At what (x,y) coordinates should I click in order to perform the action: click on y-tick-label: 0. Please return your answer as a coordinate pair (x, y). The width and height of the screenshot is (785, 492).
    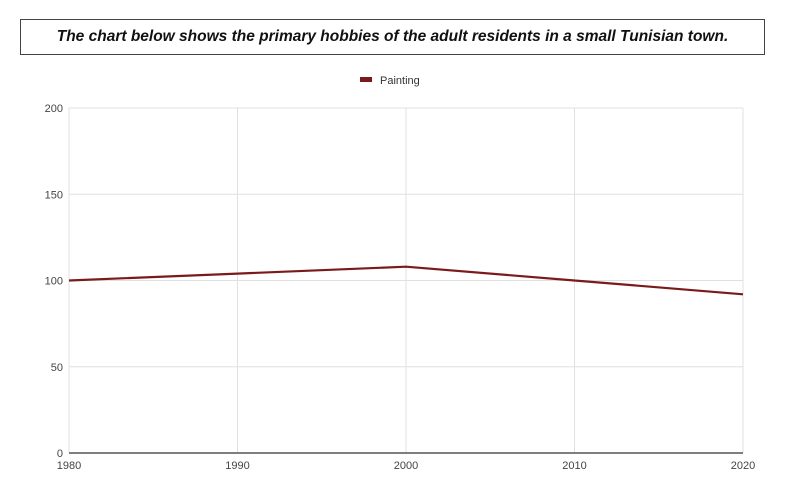
    Looking at the image, I should click on (60, 454).